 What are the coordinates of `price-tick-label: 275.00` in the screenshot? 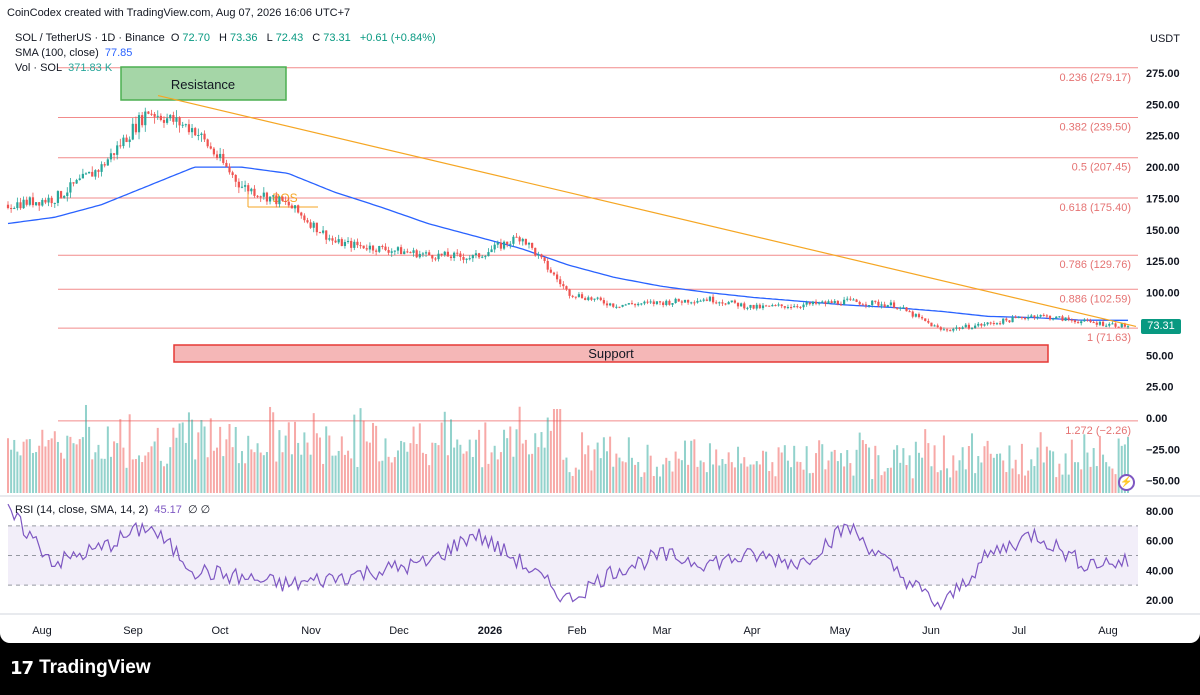 It's located at (1163, 74).